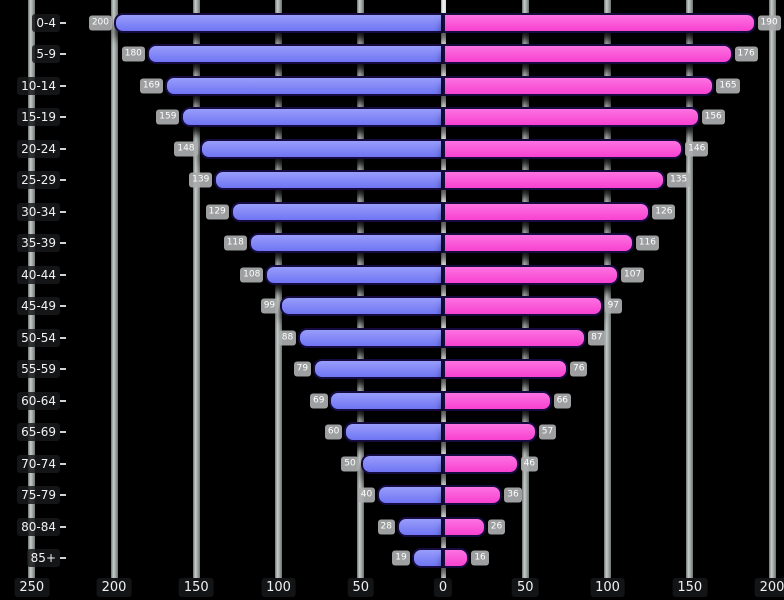 The image size is (784, 600). I want to click on value-label-male-75-79: 40, so click(366, 495).